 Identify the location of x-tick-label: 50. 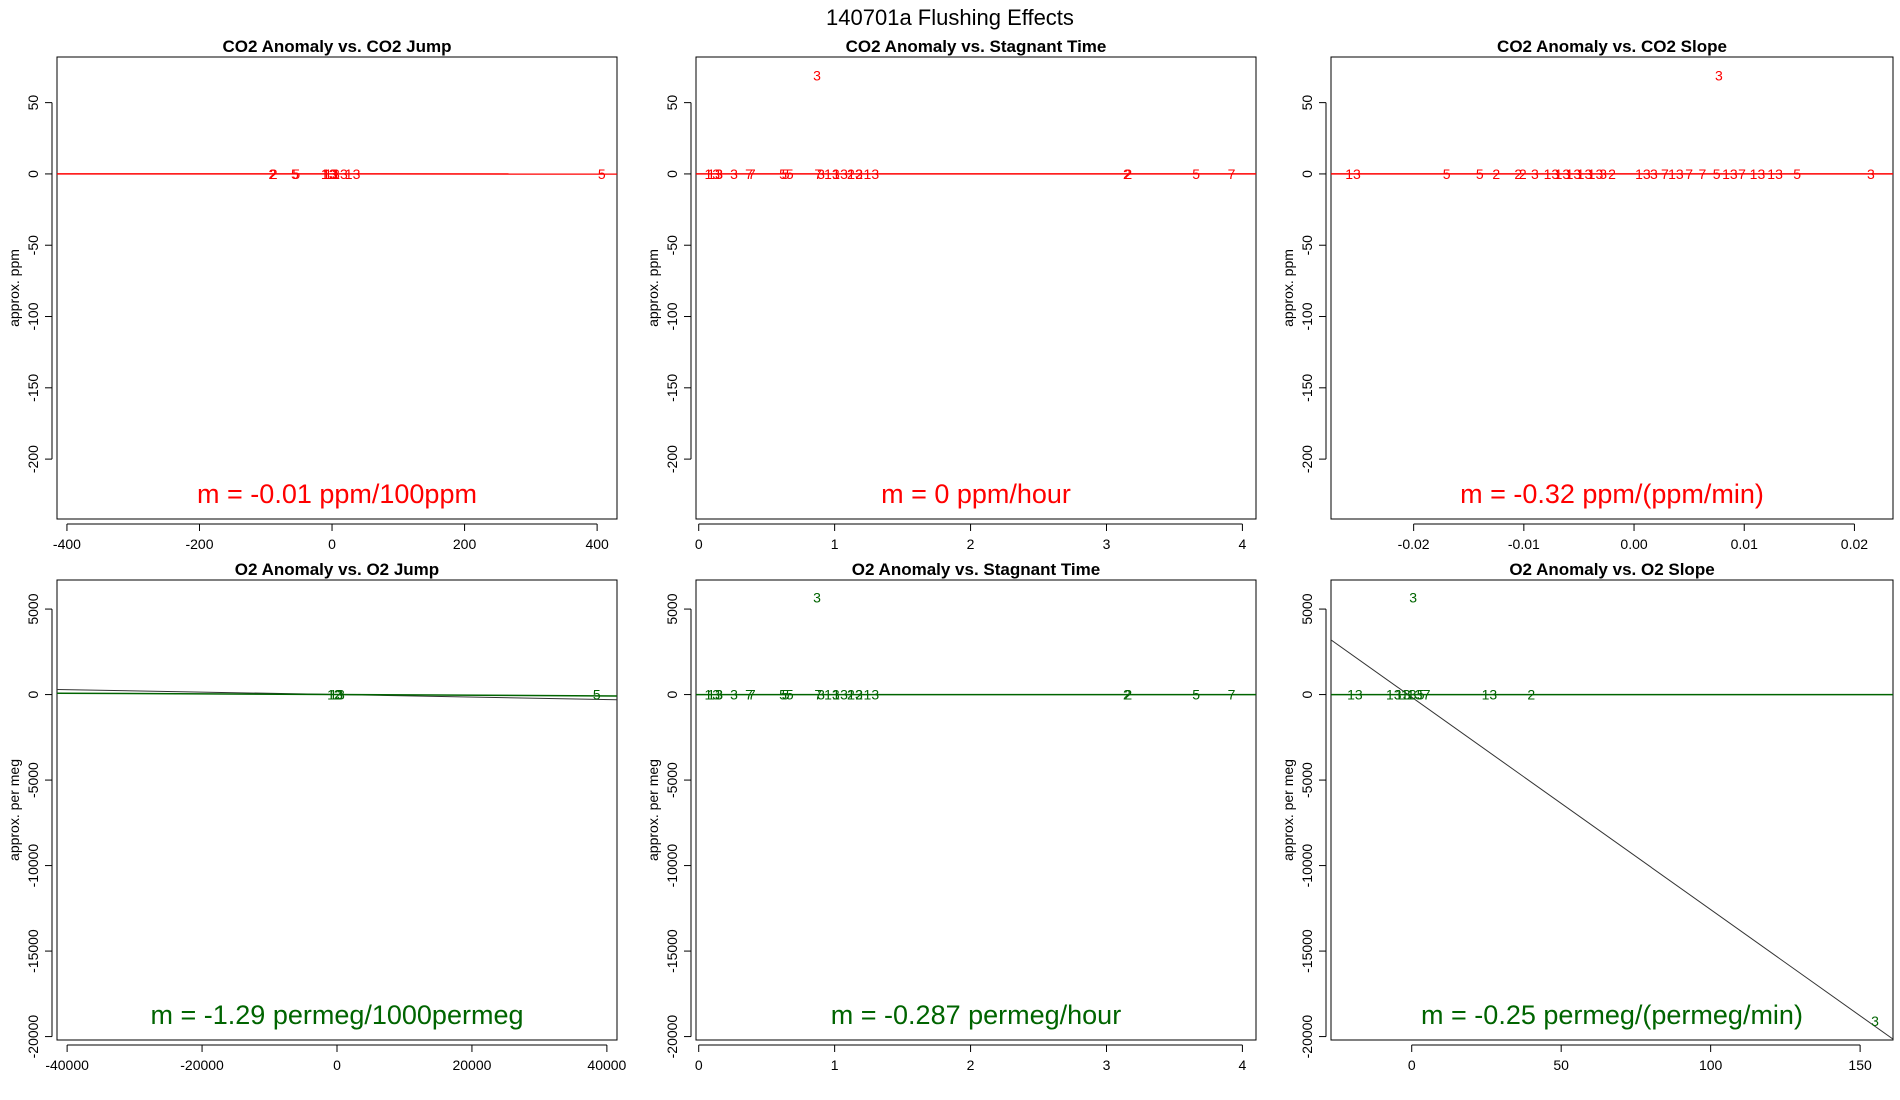
(1561, 1065).